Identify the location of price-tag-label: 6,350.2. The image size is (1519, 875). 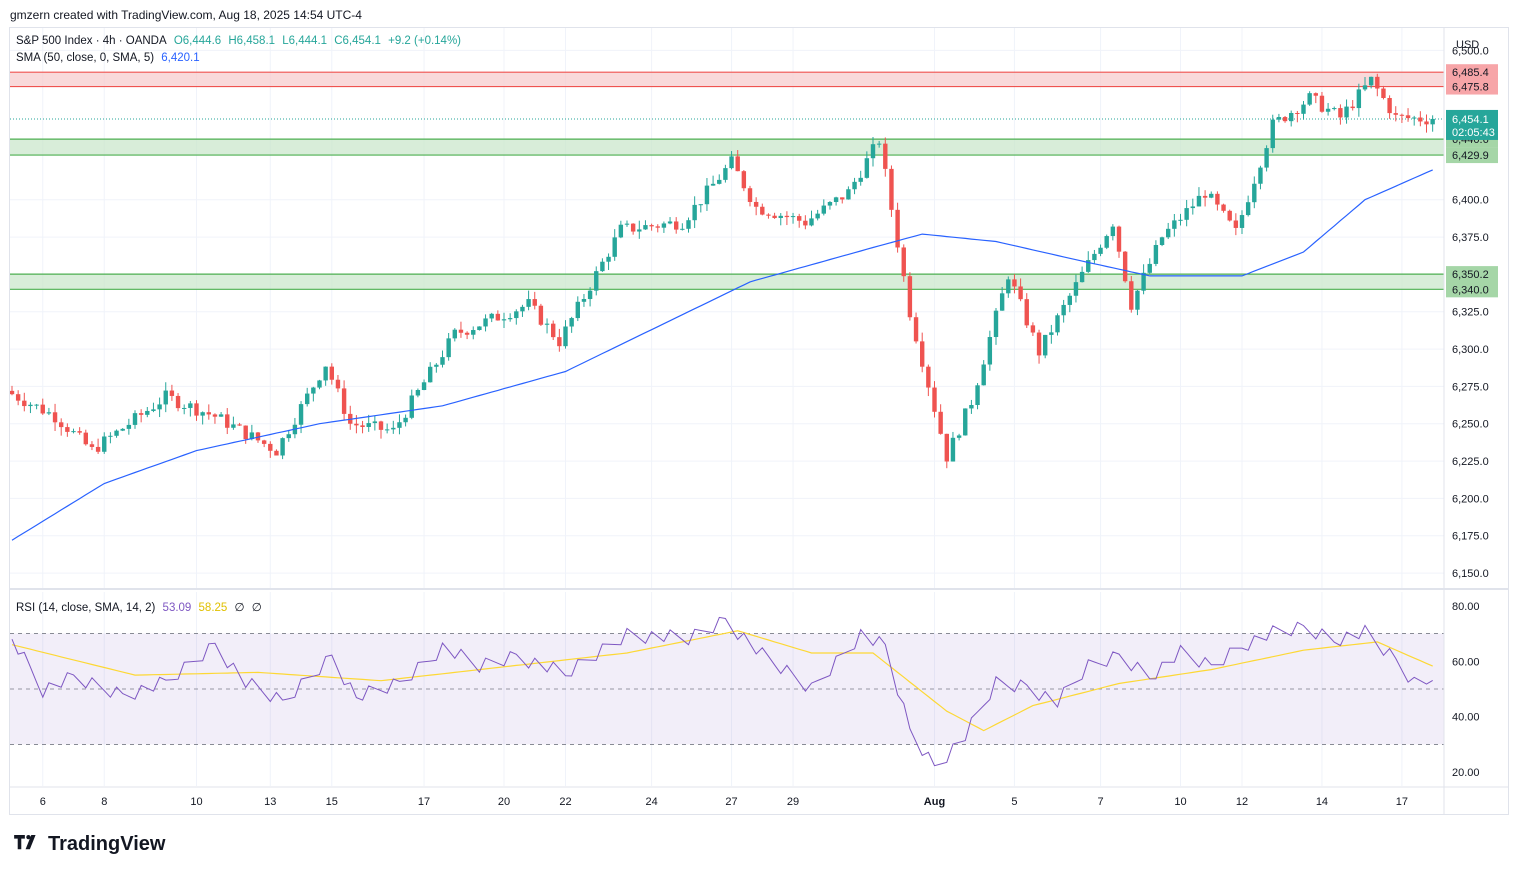
(1470, 275).